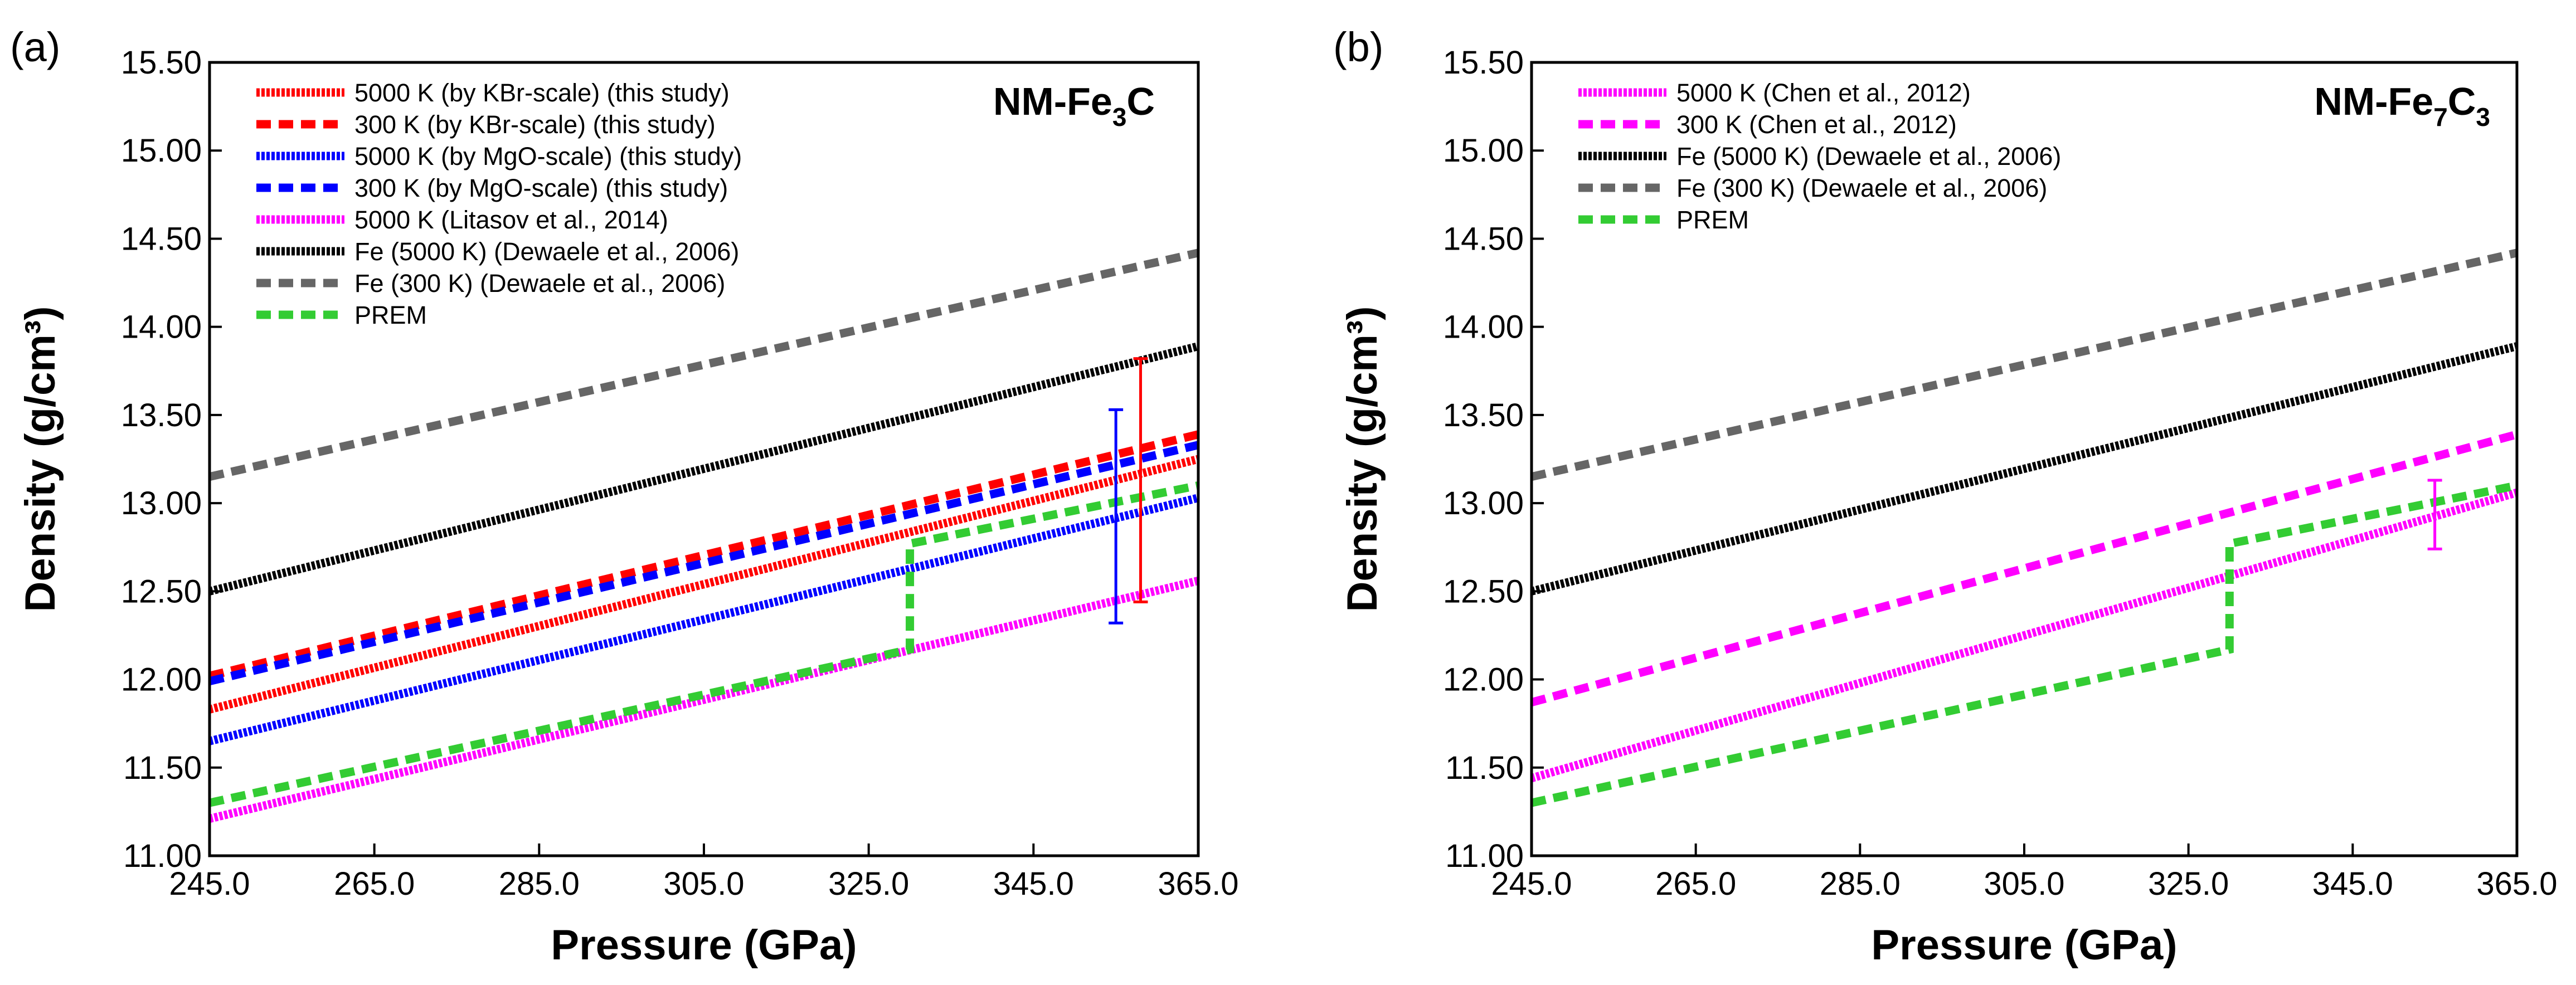  Describe the element at coordinates (1074, 105) in the screenshot. I see `compound-label: NM-Fe3C` at that location.